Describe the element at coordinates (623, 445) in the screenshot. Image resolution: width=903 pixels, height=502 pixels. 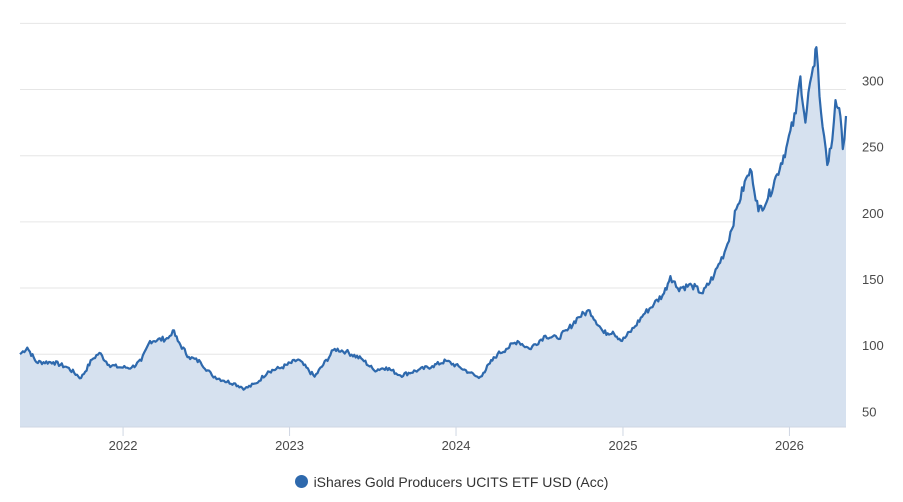
I see `x-tick-label: 2025` at that location.